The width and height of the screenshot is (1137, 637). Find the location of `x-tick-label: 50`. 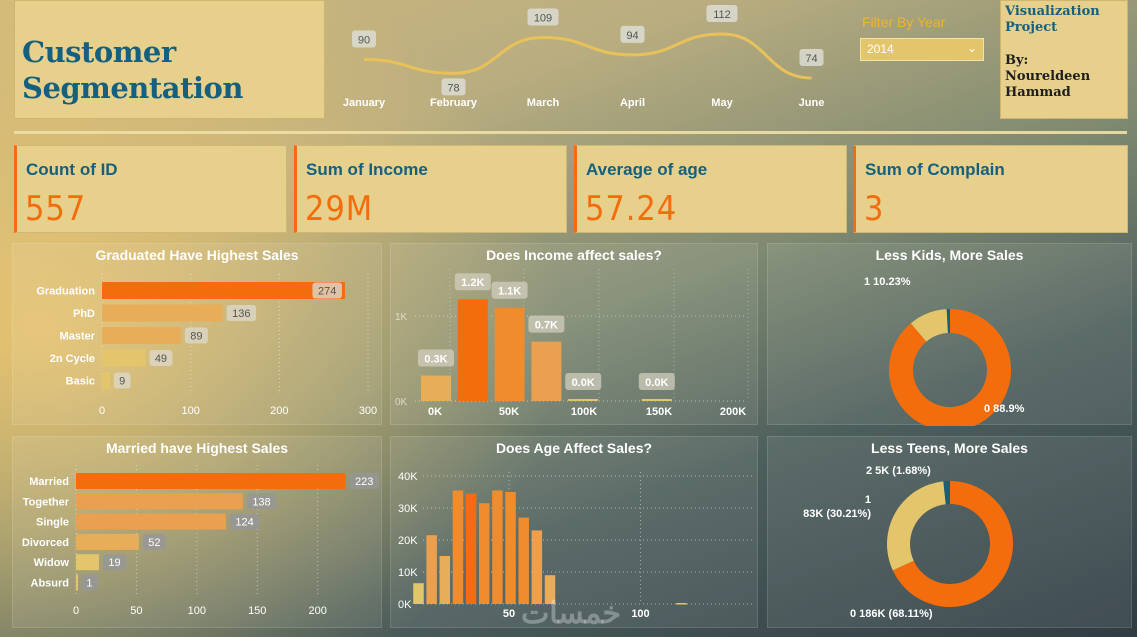

x-tick-label: 50 is located at coordinates (509, 614).